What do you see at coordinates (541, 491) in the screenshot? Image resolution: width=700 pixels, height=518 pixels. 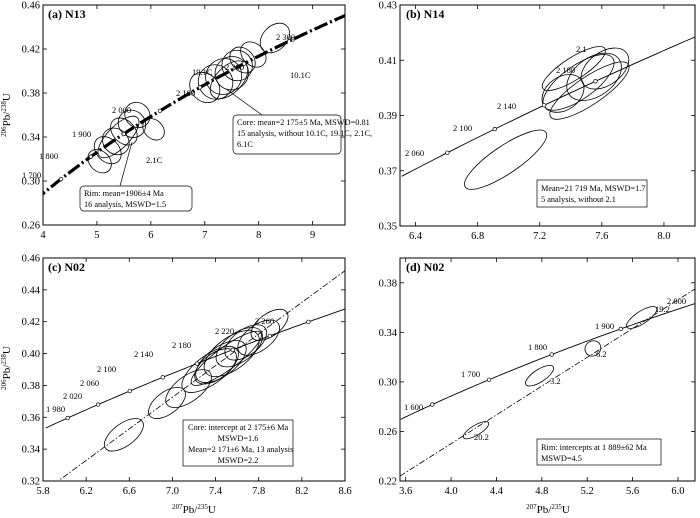 I see `x-tick-label: 4.8` at bounding box center [541, 491].